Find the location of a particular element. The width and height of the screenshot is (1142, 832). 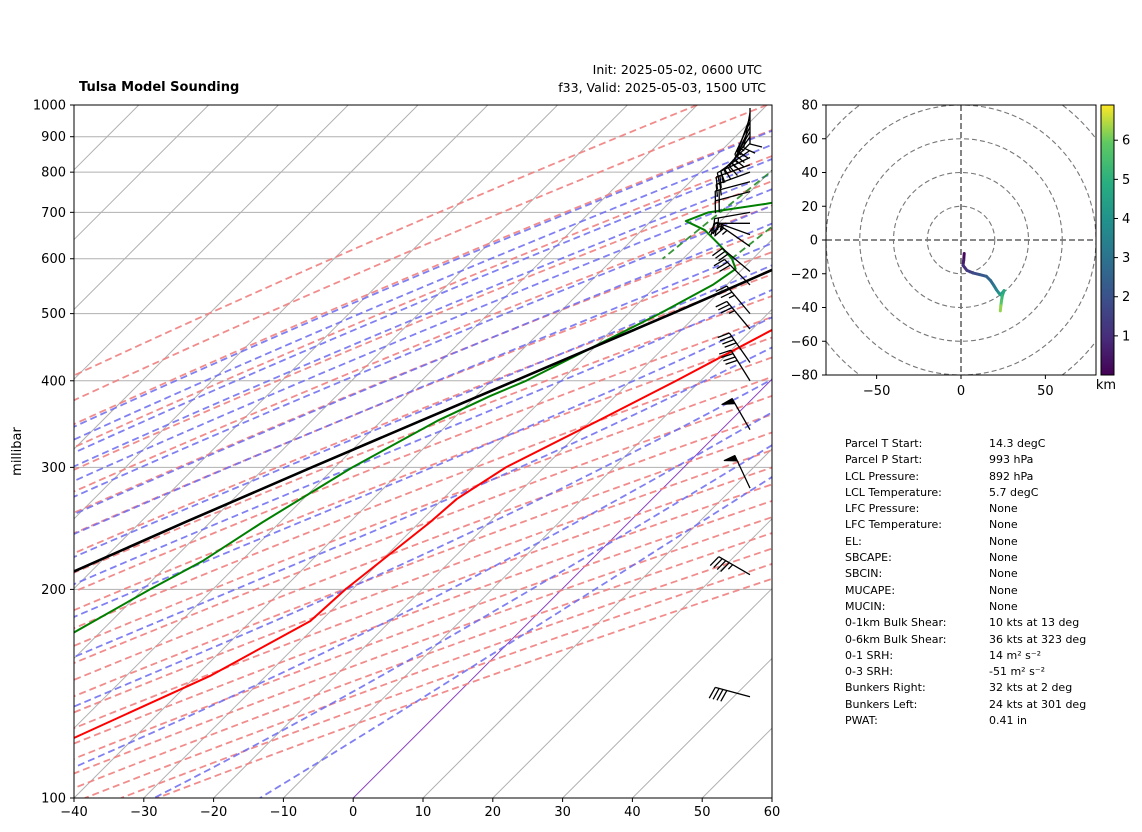

hodo-x-tick-label: −50 is located at coordinates (876, 391).